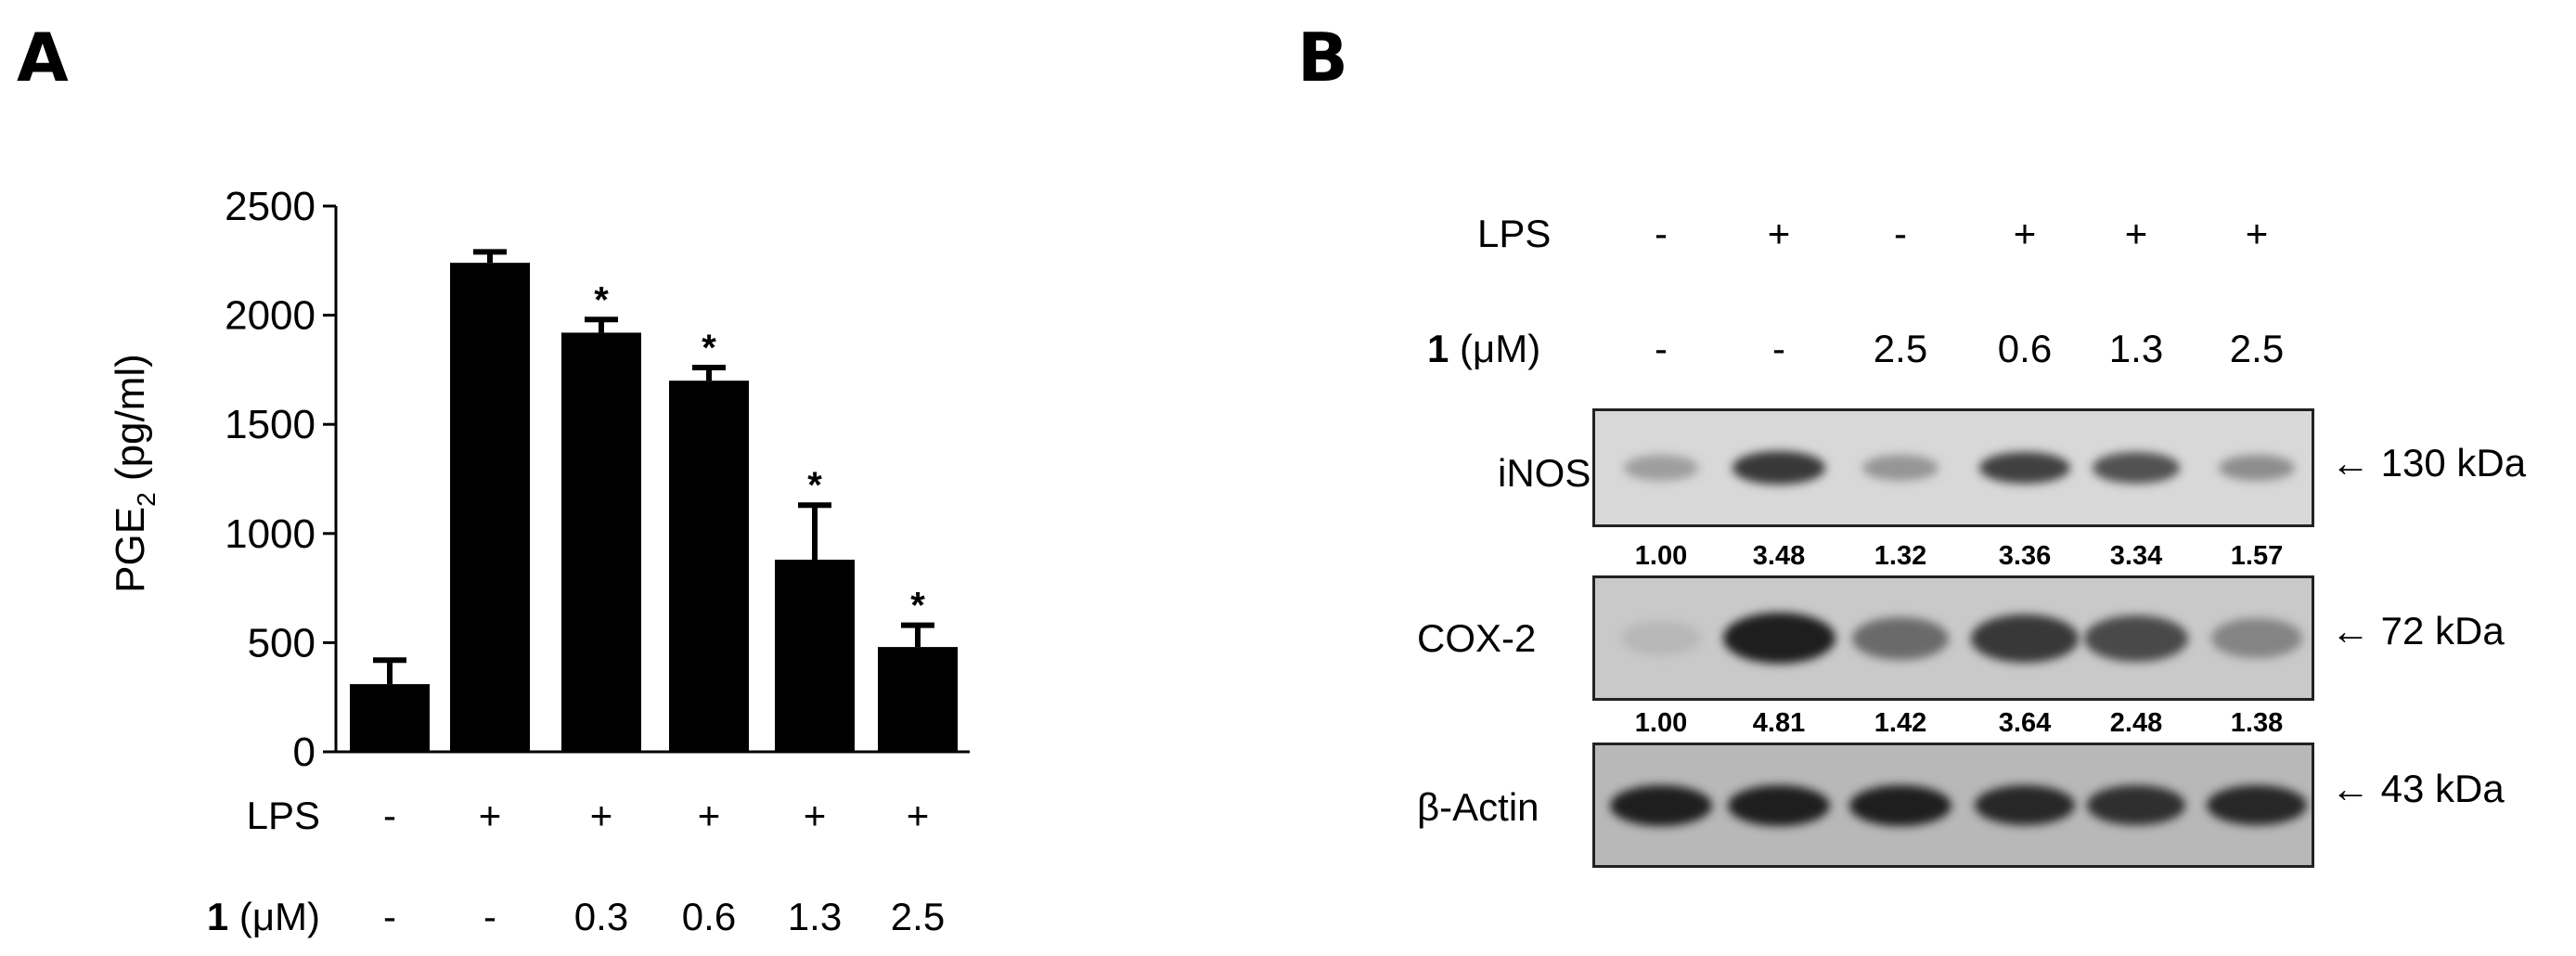  Describe the element at coordinates (2025, 349) in the screenshot. I see `dose-value: 0.6` at that location.